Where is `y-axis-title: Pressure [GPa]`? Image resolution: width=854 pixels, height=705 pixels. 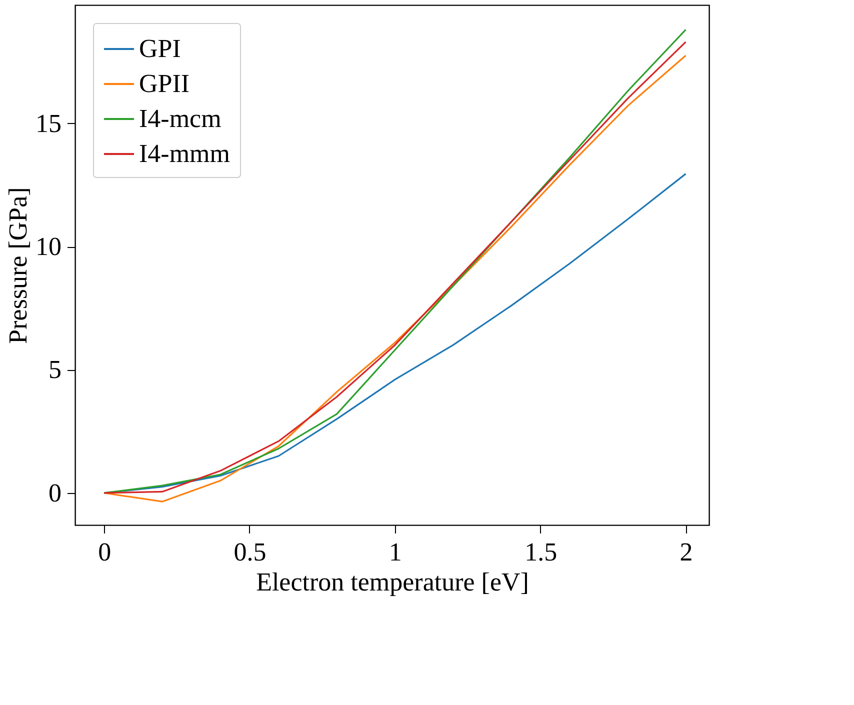 y-axis-title: Pressure [GPa] is located at coordinates (18, 265).